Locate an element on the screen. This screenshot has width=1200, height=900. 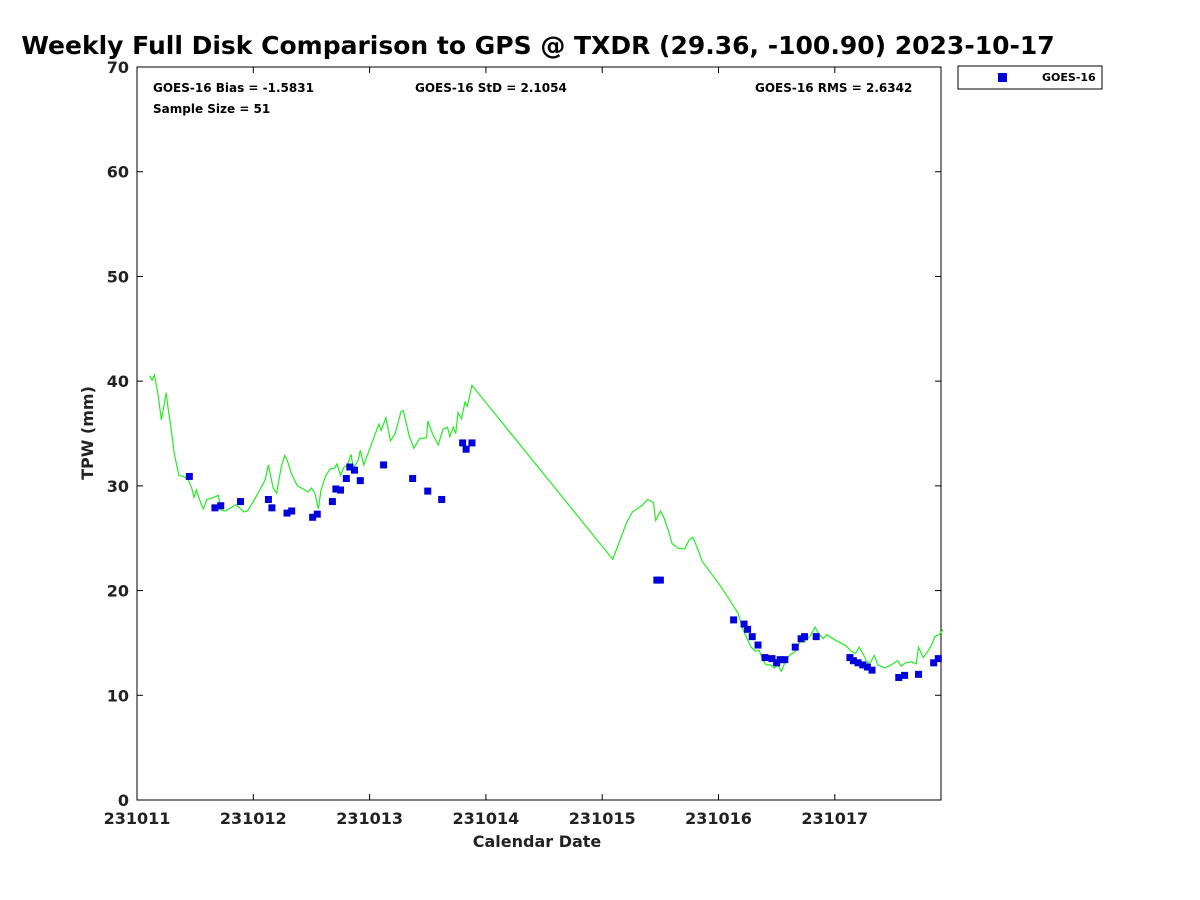
y-tick-label: 60 is located at coordinates (118, 172).